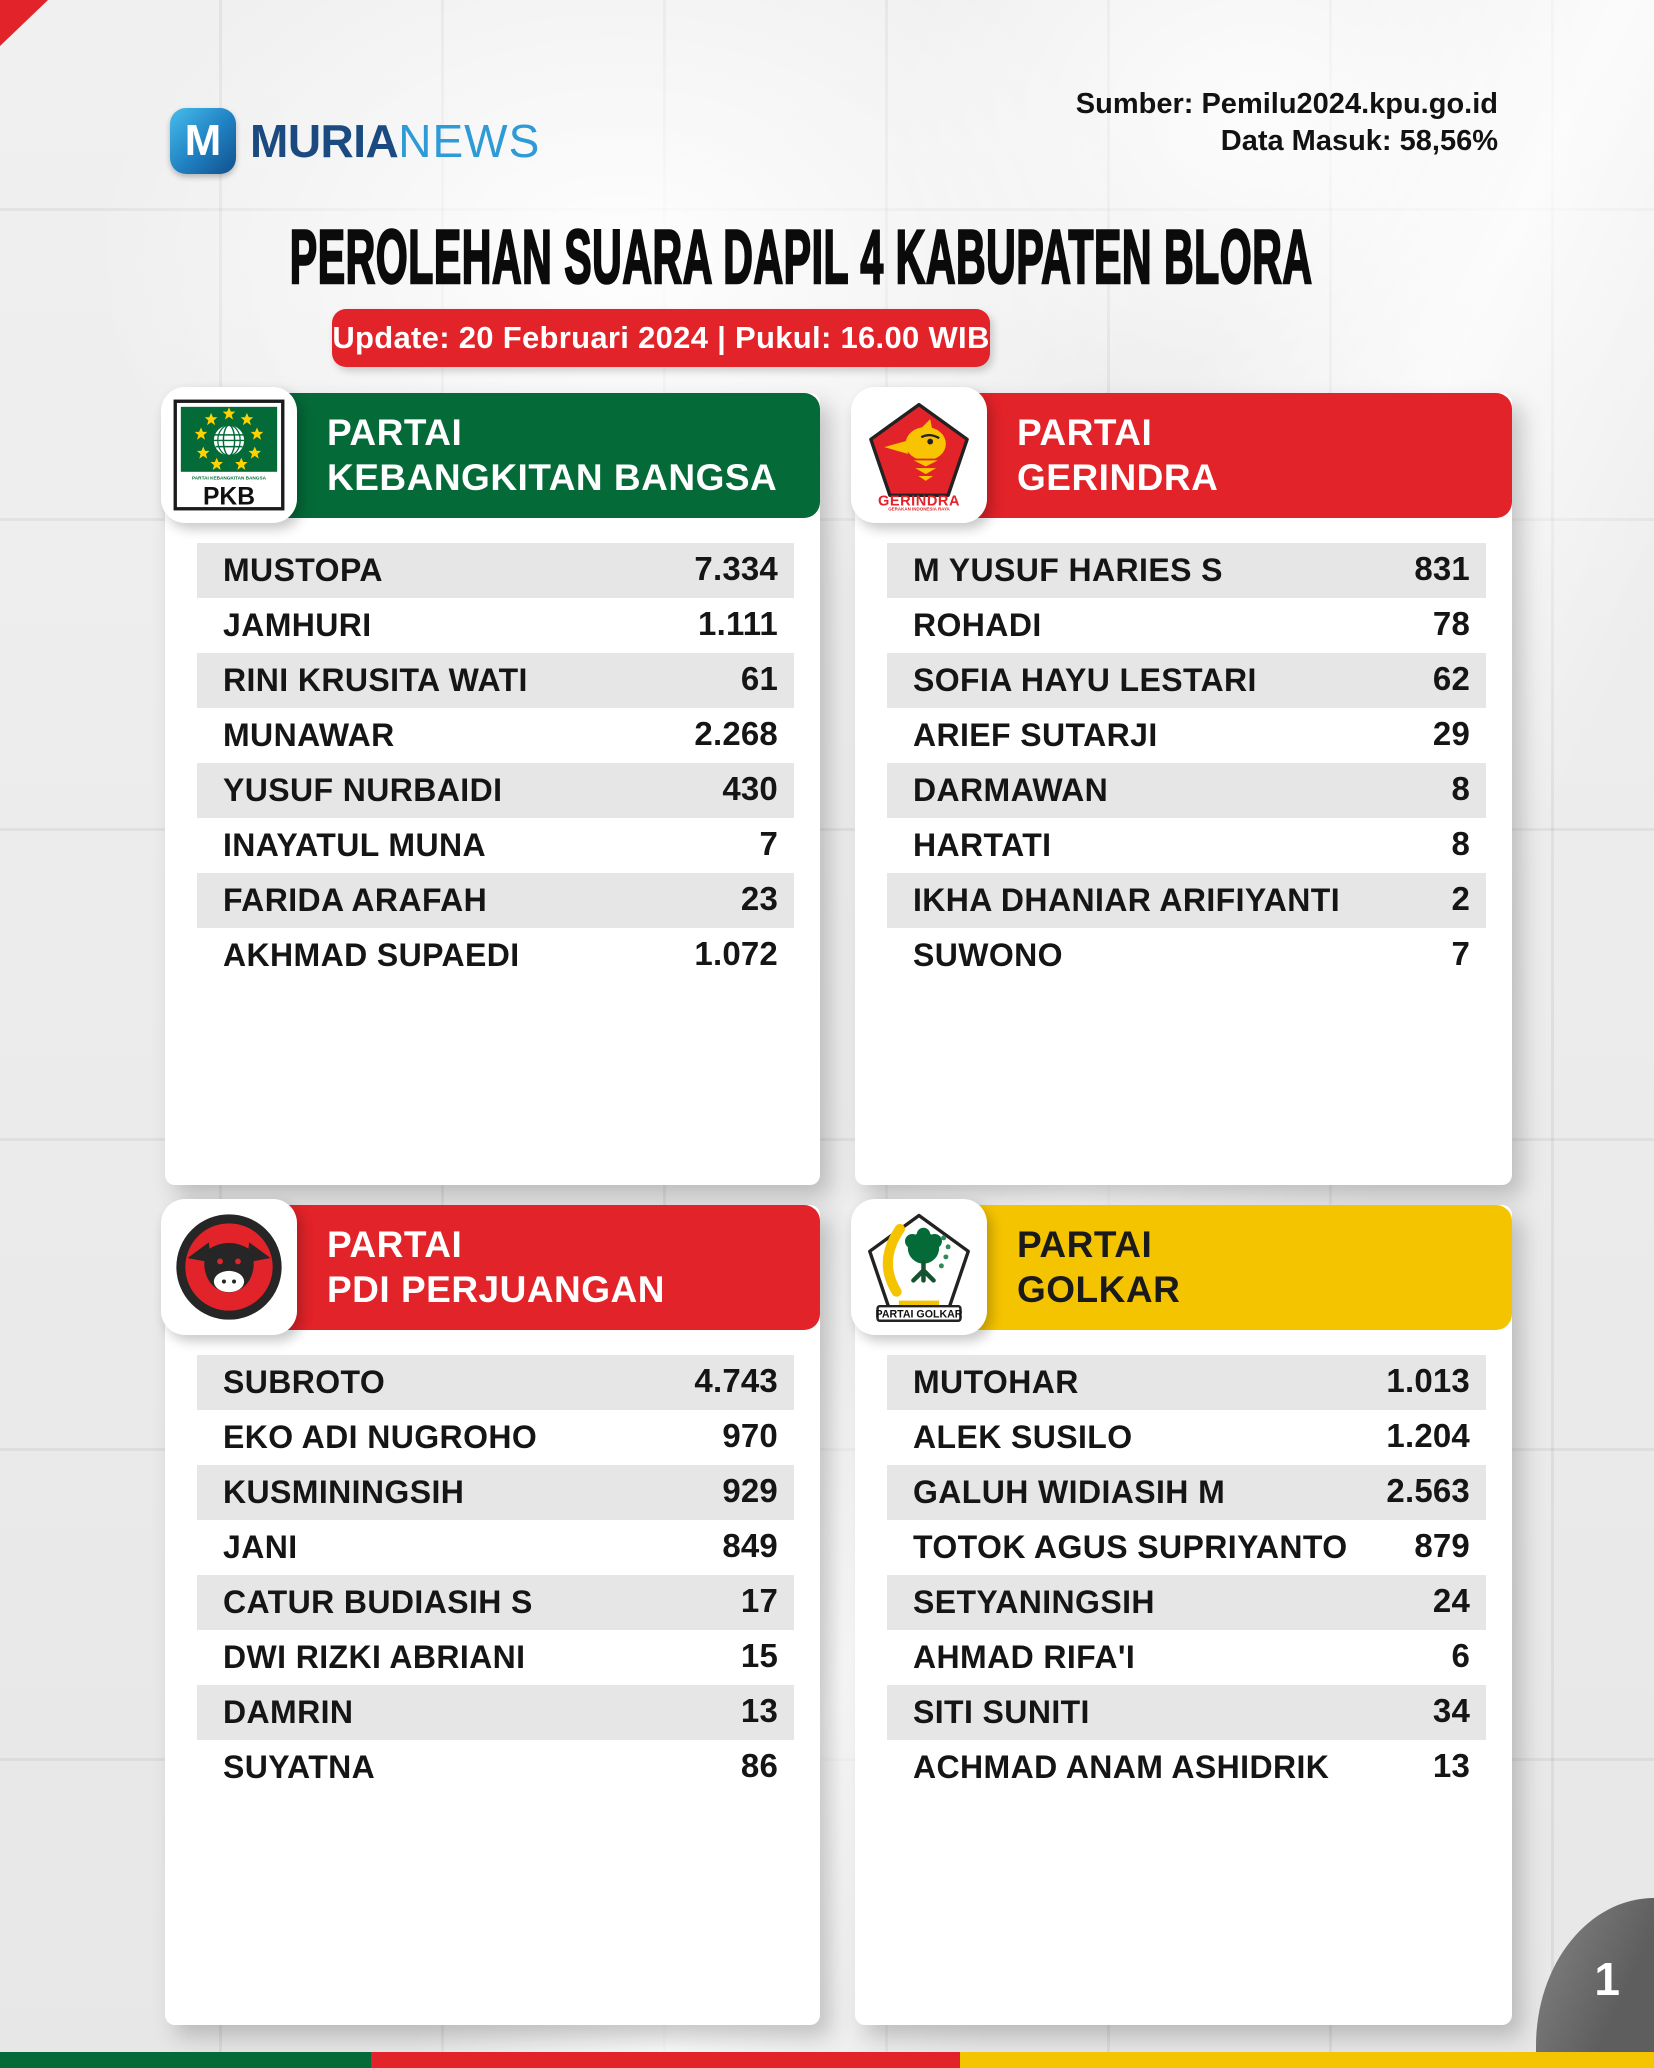 This screenshot has height=2068, width=1654. What do you see at coordinates (801, 258) in the screenshot?
I see `page-title: PEROLEHAN SUARA DAPIL 4 KABUPATEN BLORA` at bounding box center [801, 258].